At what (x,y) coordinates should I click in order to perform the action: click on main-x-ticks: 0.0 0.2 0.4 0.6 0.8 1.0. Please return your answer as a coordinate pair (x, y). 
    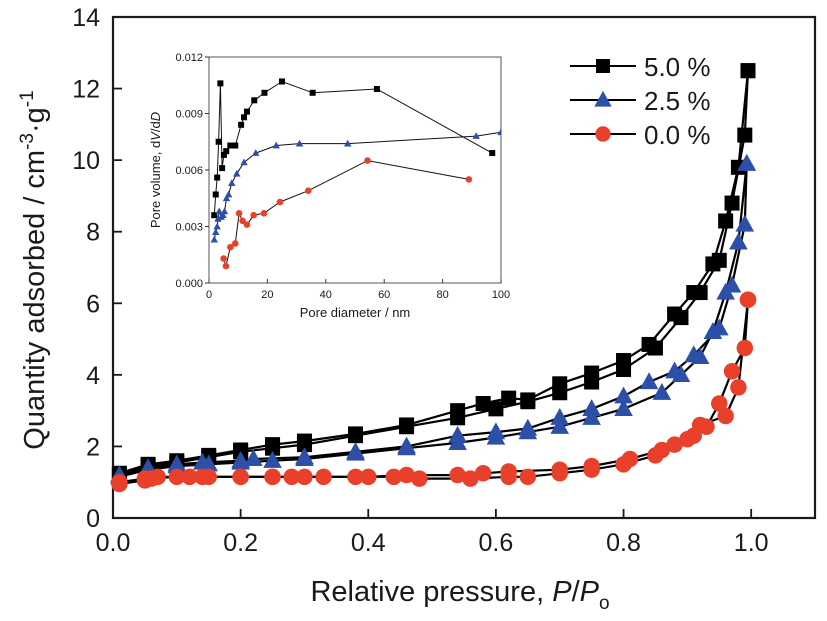
    Looking at the image, I should click on (432, 533).